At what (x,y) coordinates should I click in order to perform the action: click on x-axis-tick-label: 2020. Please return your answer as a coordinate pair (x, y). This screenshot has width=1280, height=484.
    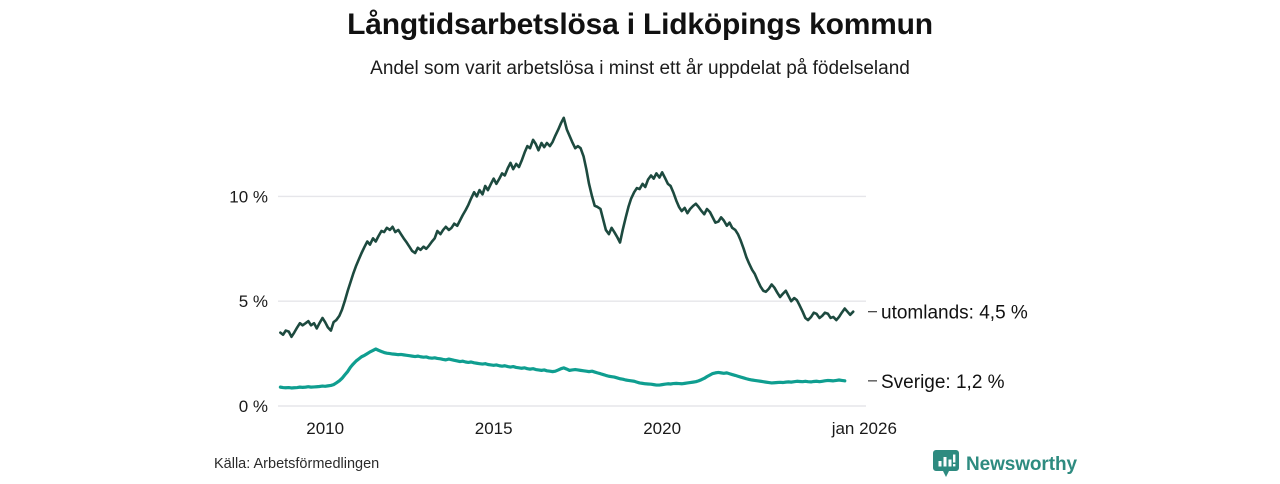
    Looking at the image, I should click on (662, 428).